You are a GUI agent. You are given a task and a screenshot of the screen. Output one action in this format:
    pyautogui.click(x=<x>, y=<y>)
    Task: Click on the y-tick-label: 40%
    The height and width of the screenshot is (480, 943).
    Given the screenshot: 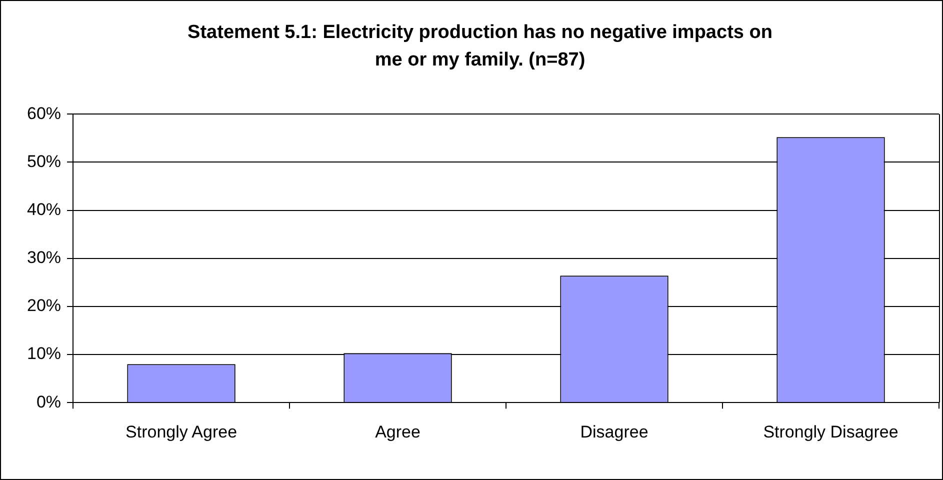 What is the action you would take?
    pyautogui.click(x=44, y=209)
    